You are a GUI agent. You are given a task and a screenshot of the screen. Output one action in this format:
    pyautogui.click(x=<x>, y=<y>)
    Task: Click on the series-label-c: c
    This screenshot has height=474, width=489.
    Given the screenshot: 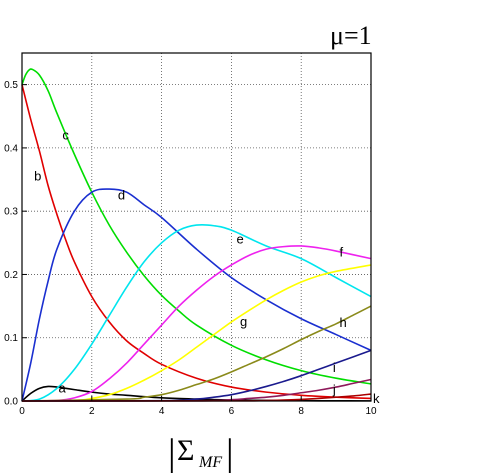 What is the action you would take?
    pyautogui.click(x=65, y=134)
    